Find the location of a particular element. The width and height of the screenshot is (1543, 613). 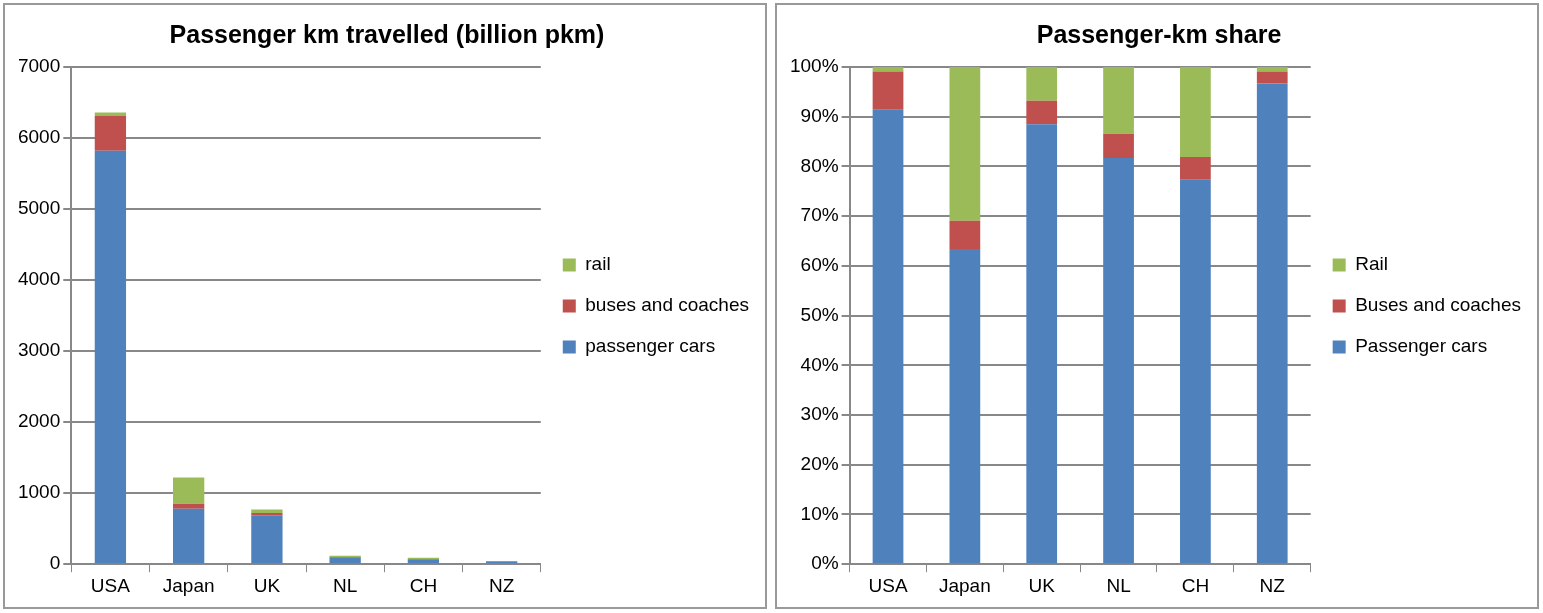

y-tick-label: 4000 is located at coordinates (39, 279).